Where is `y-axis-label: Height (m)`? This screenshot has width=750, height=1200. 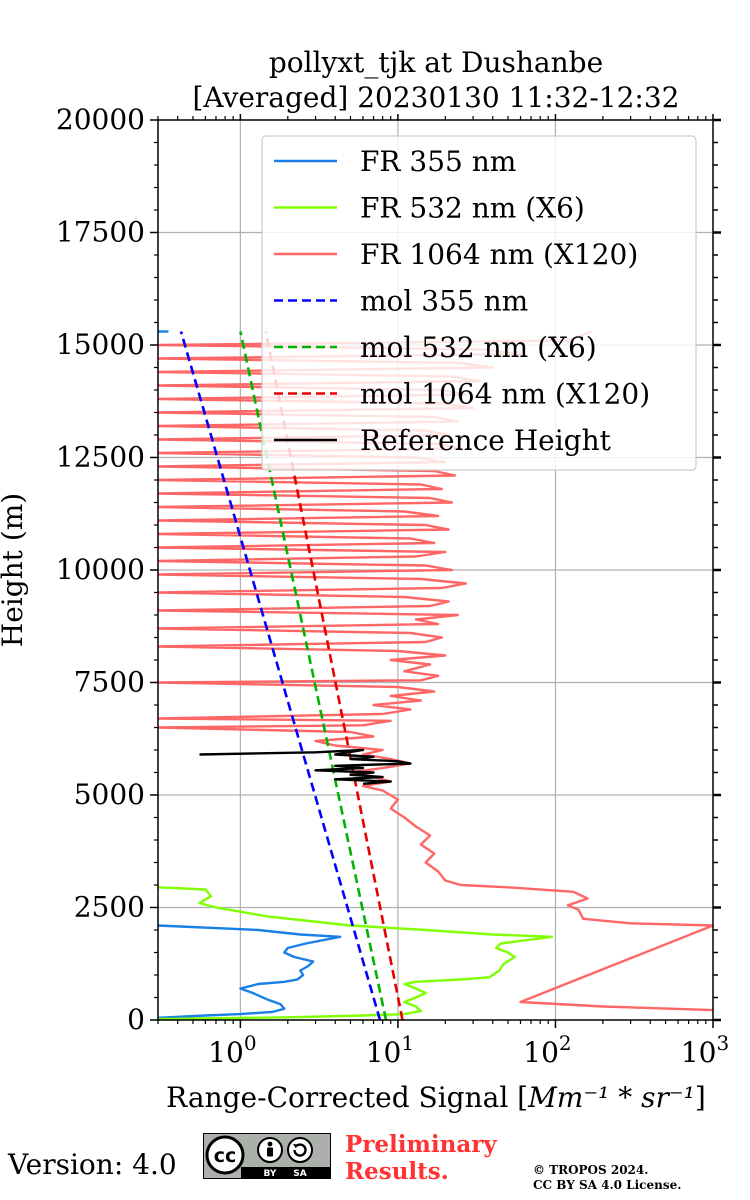
y-axis-label: Height (m) is located at coordinates (14, 570).